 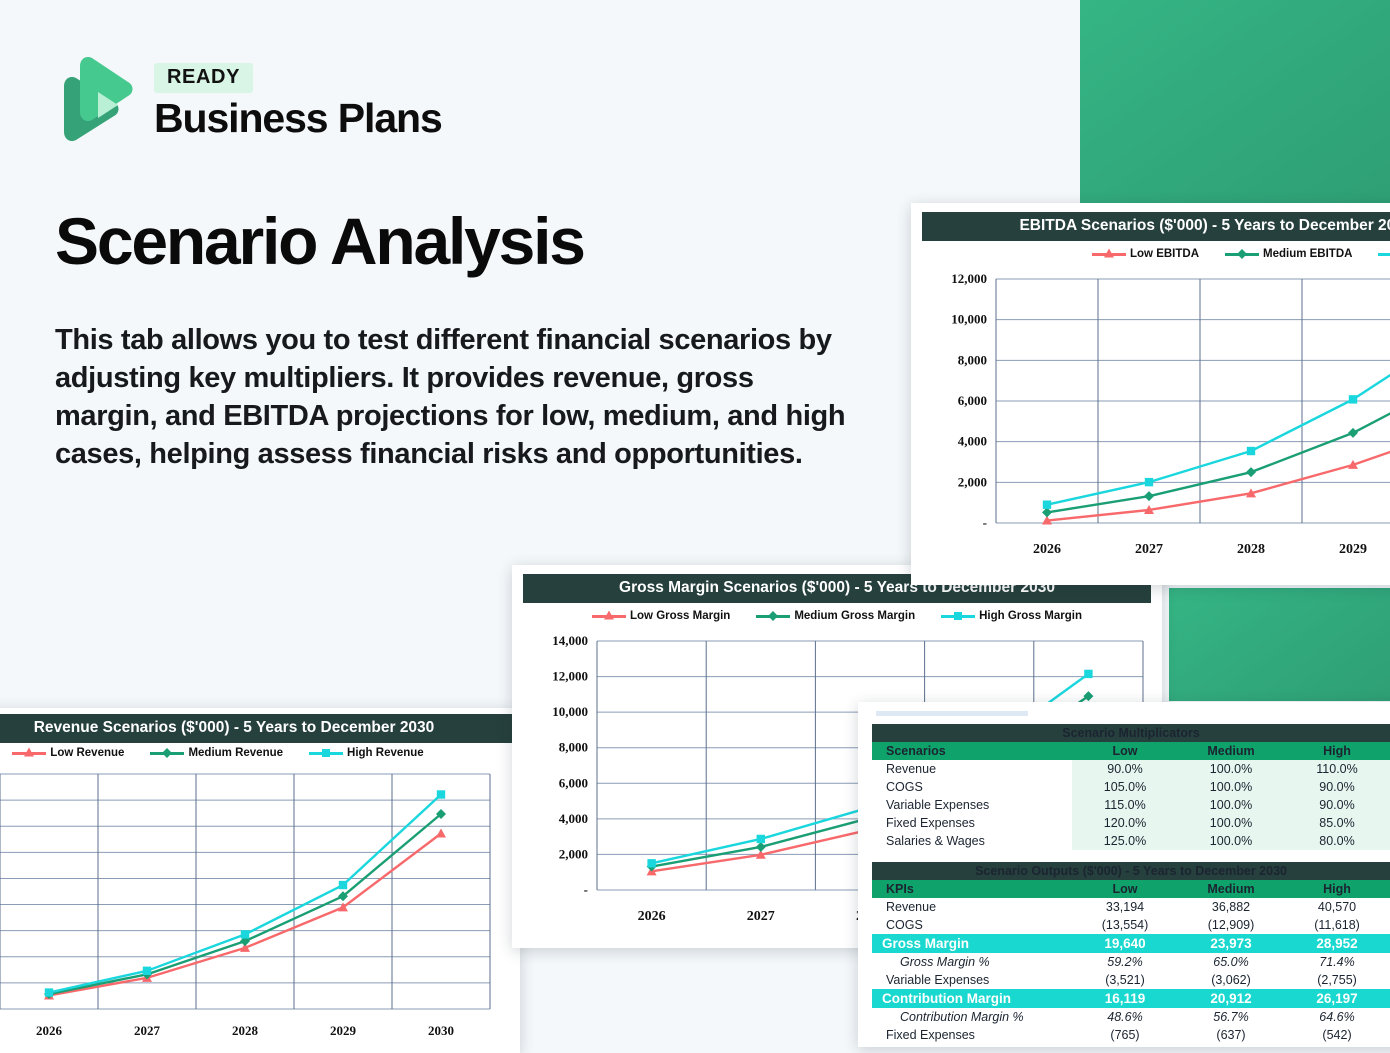 I want to click on panel-toolbar-stub, so click(x=952, y=713).